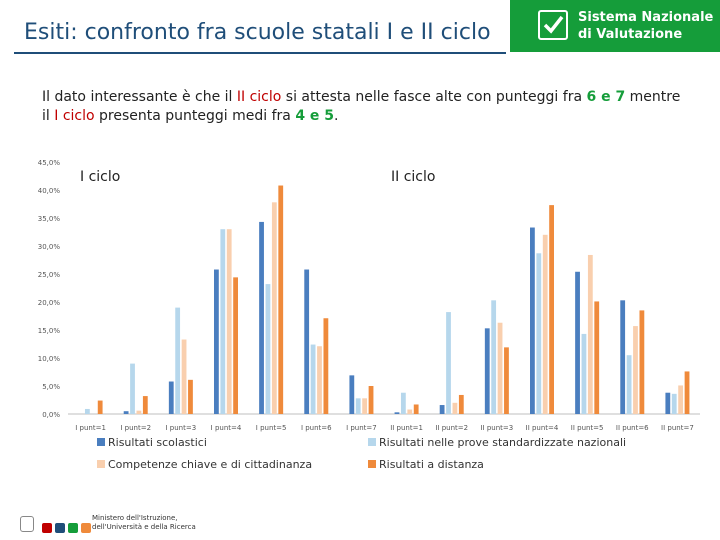 This screenshot has height=540, width=720. Describe the element at coordinates (451, 428) in the screenshot. I see `x-tick-label: II punt=2` at that location.